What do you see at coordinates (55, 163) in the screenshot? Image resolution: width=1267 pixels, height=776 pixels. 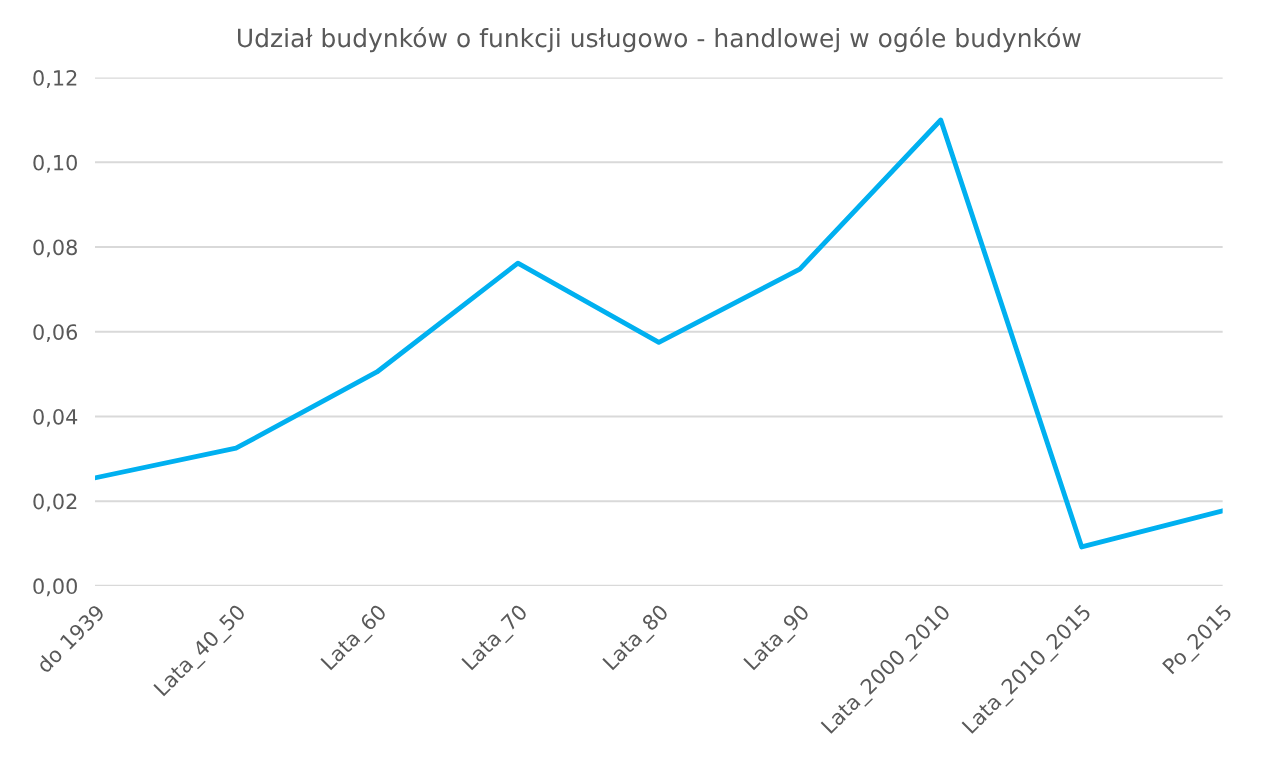 I see `y-tick-label: 0,10` at bounding box center [55, 163].